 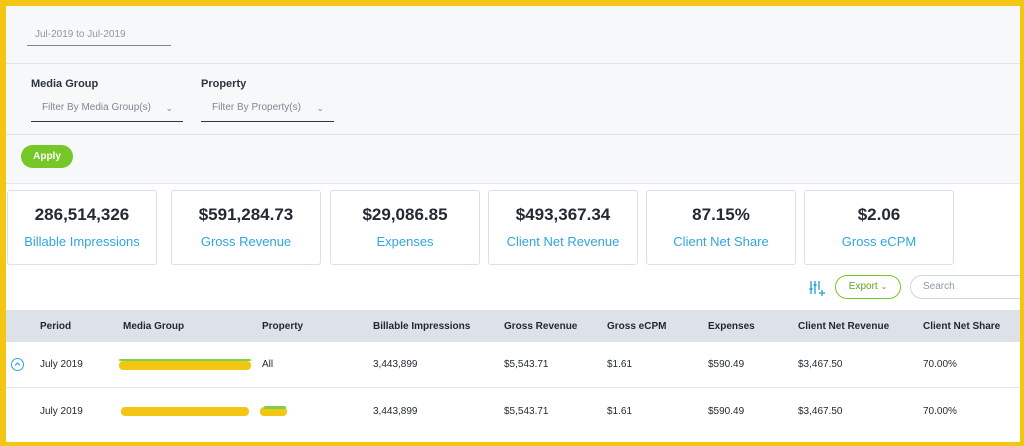 What do you see at coordinates (721, 227) in the screenshot?
I see `kpi-card: 87.15% Client Net Share` at bounding box center [721, 227].